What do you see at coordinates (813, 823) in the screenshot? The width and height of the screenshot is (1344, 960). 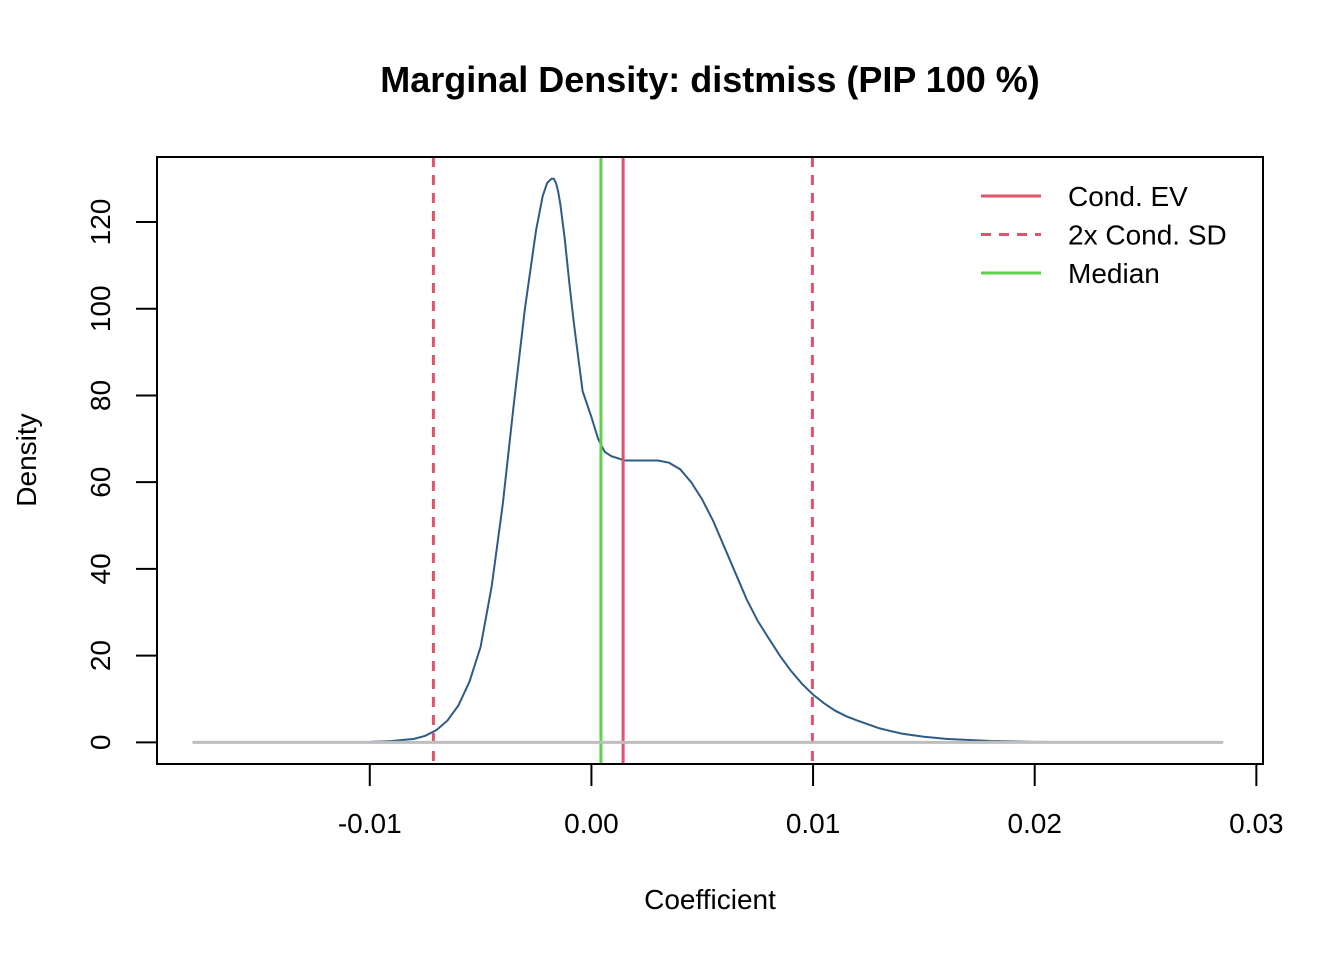 I see `x-tick-label: 0.01` at bounding box center [813, 823].